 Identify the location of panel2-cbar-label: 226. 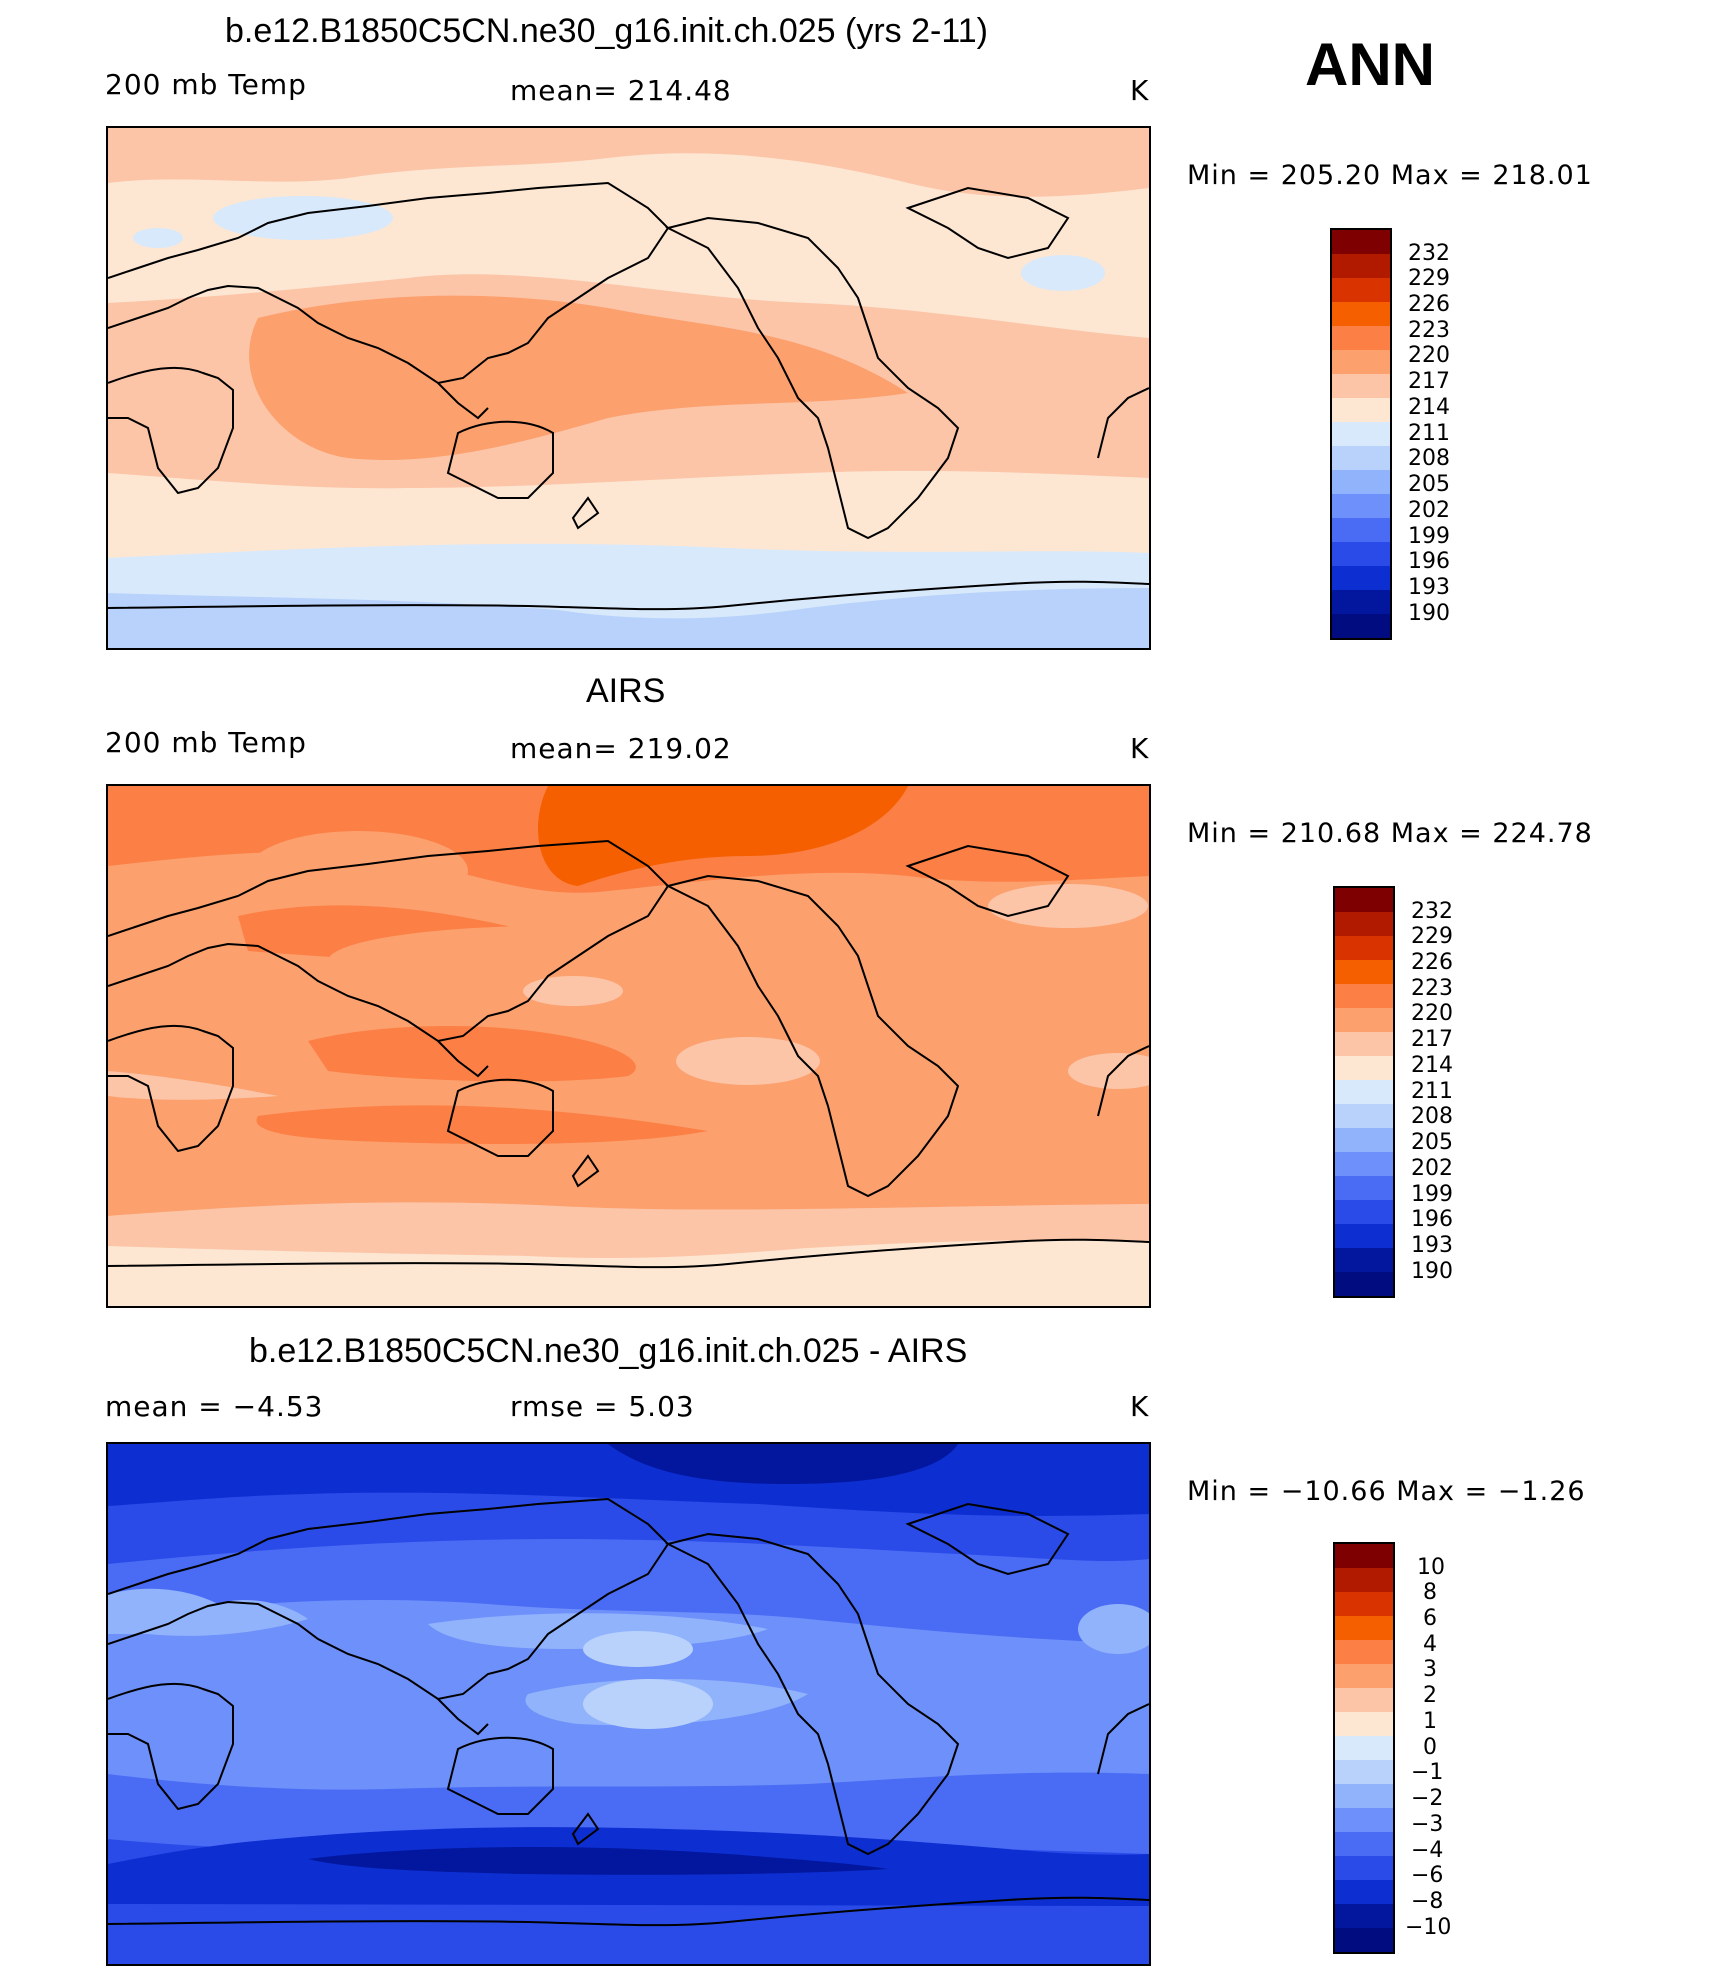
(1432, 962).